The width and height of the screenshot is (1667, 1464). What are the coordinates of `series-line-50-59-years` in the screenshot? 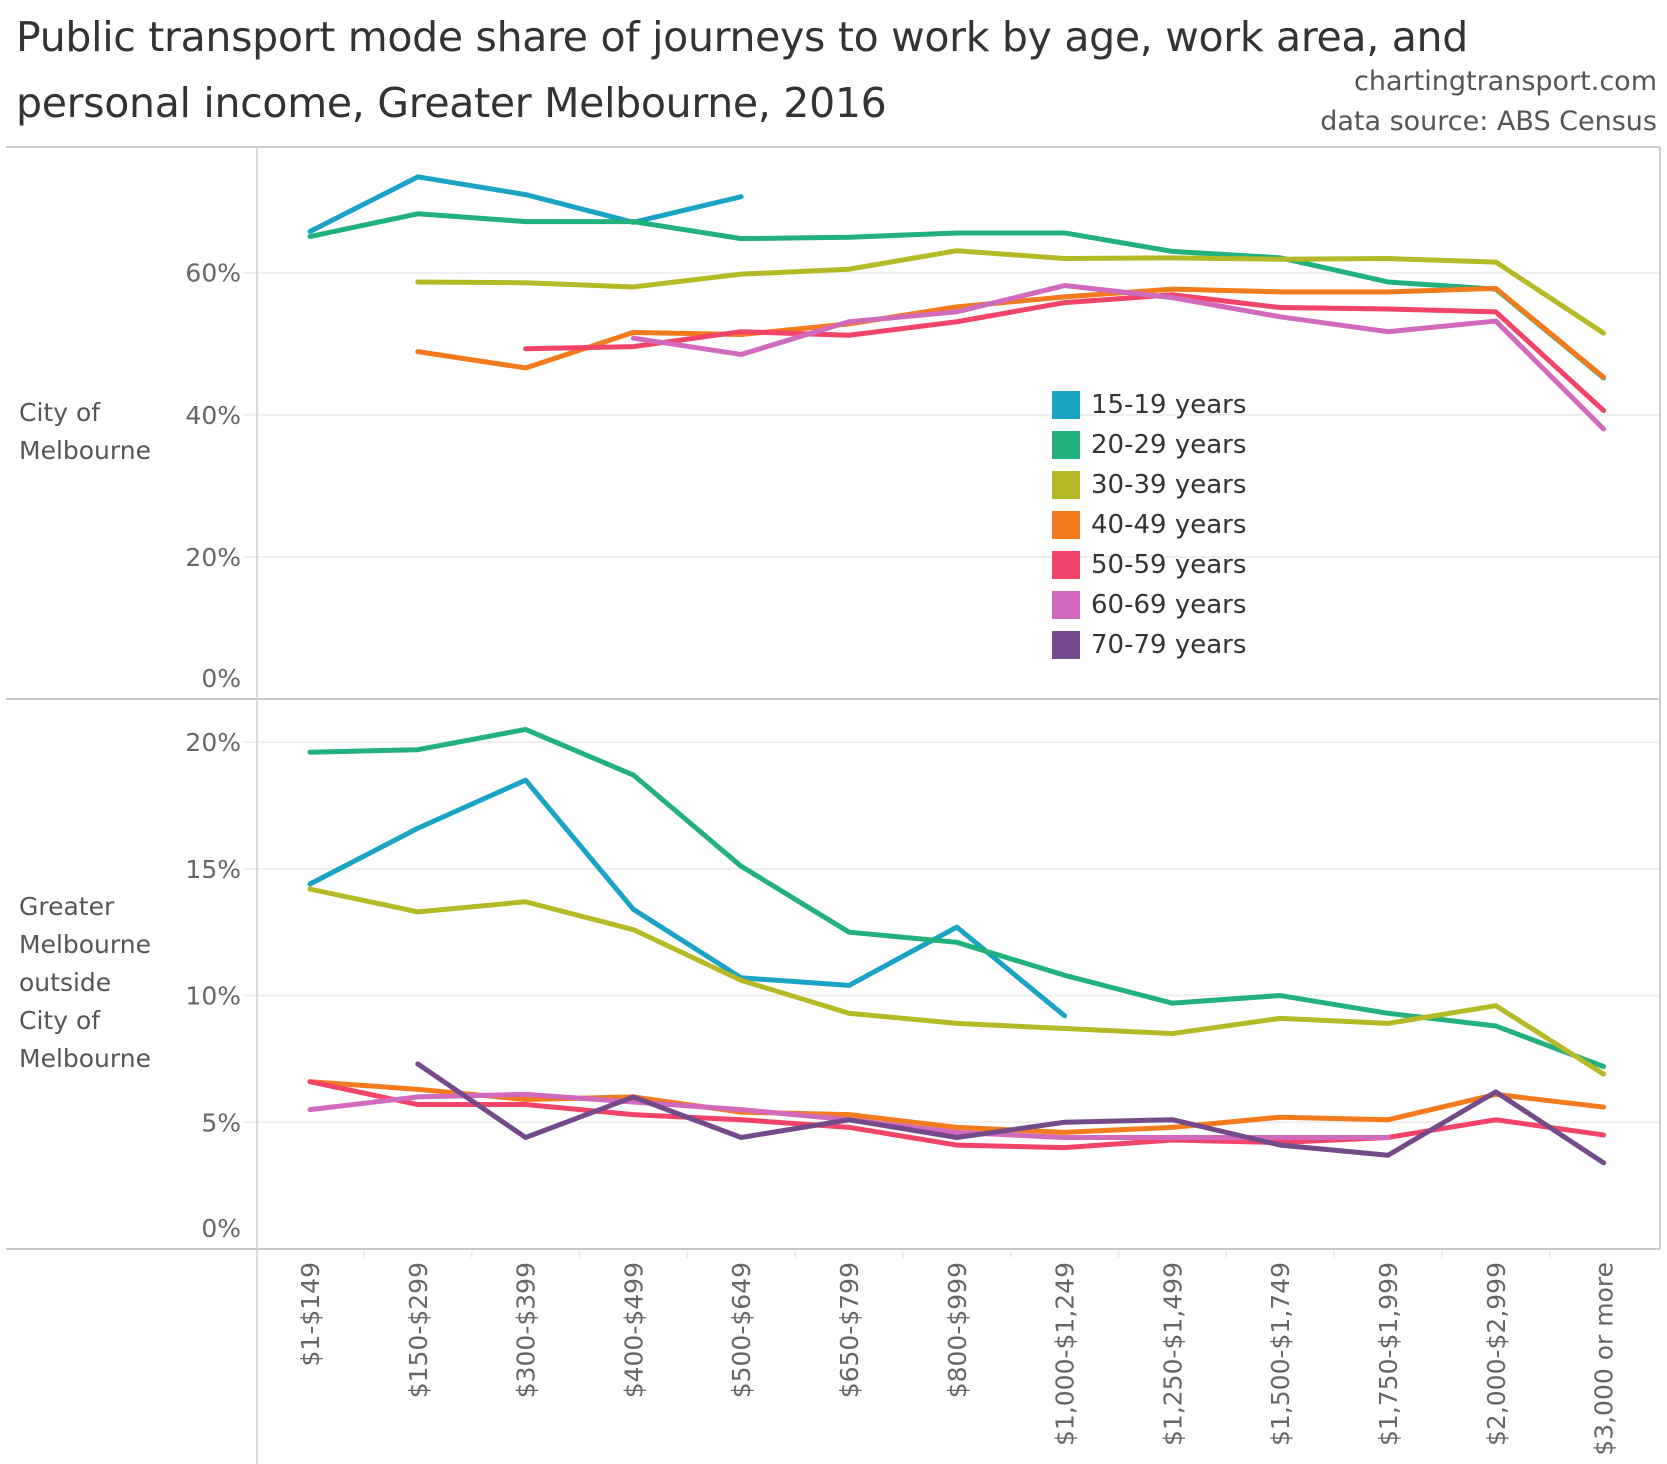 It's located at (1065, 353).